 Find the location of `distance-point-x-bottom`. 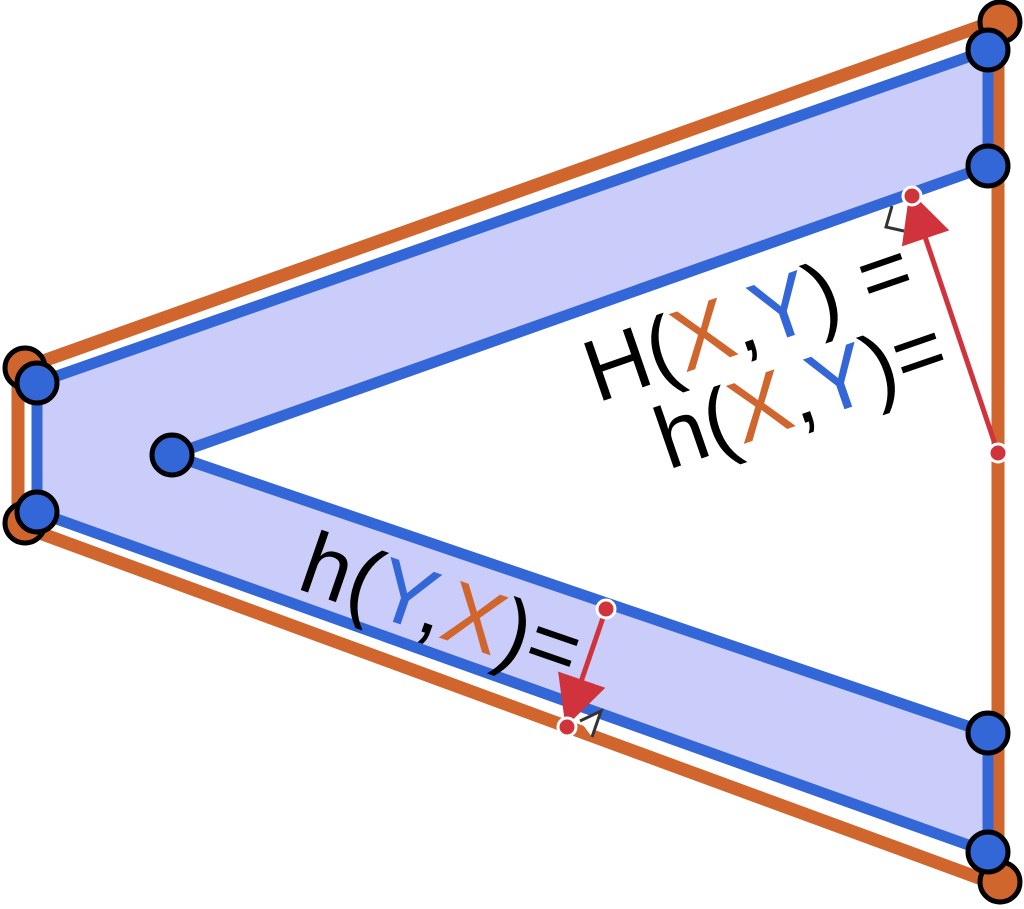

distance-point-x-bottom is located at coordinates (567, 727).